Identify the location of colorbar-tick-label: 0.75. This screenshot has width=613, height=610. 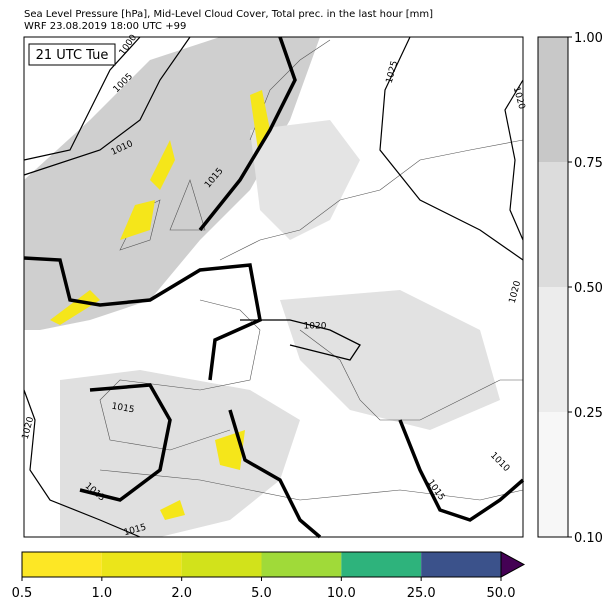
(588, 163).